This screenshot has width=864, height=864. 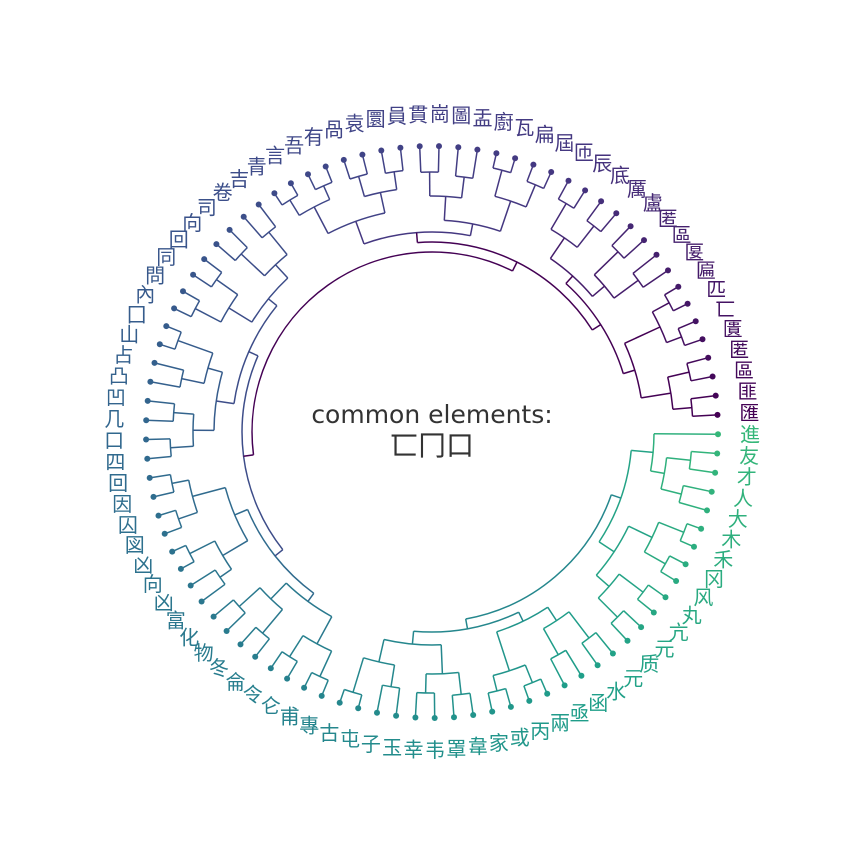 I want to click on leaf-label: 甫, so click(x=290, y=716).